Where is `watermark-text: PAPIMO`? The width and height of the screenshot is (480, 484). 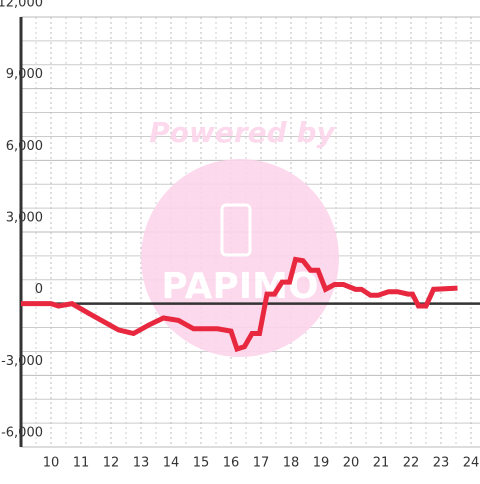
watermark-text: PAPIMO is located at coordinates (239, 286).